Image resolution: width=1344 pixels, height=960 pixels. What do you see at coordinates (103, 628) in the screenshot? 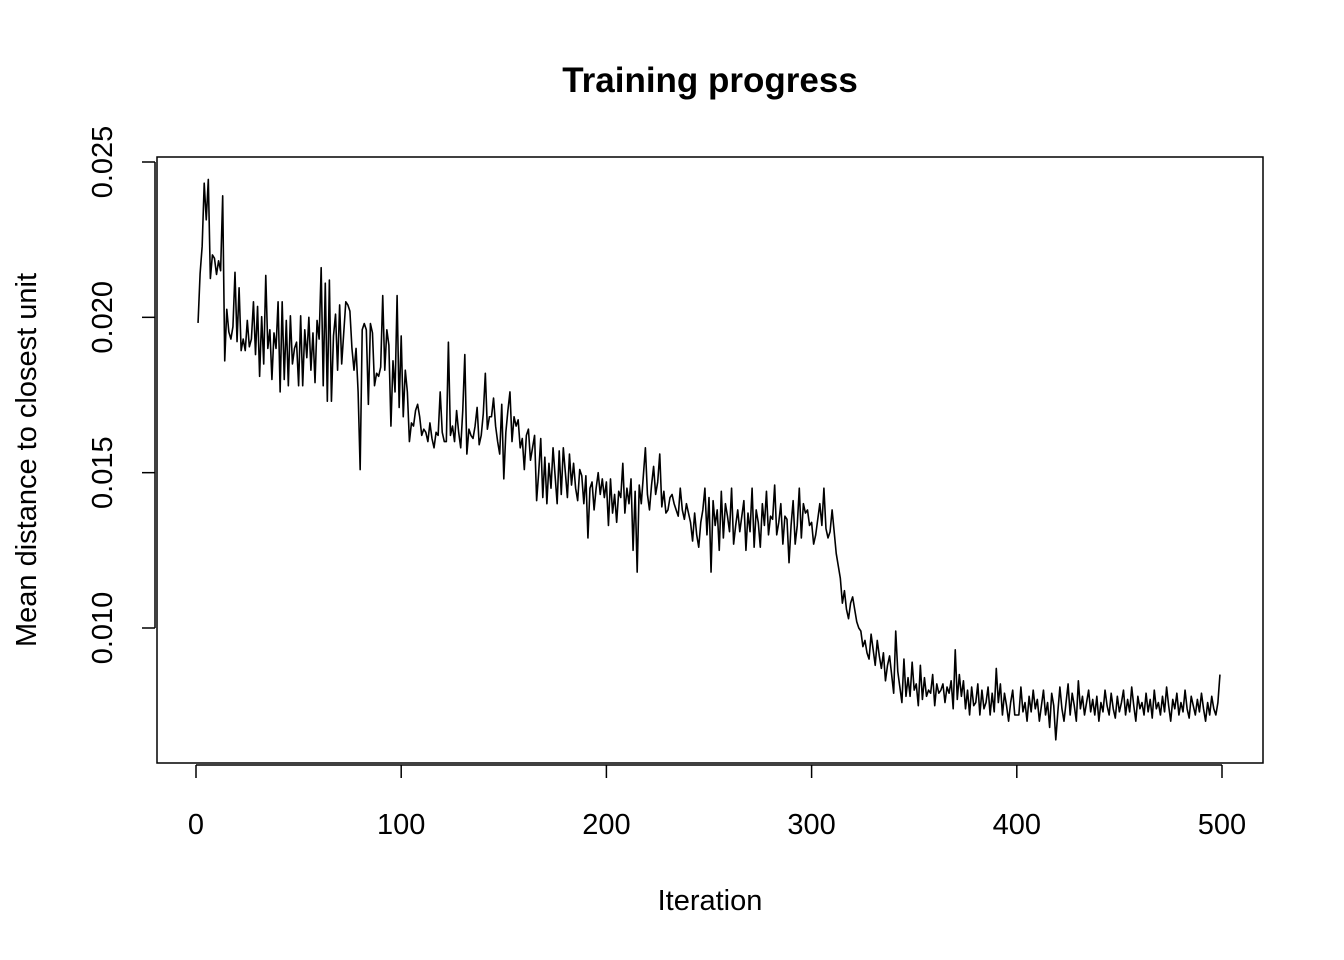
I see `y-tick-label: 0.010` at bounding box center [103, 628].